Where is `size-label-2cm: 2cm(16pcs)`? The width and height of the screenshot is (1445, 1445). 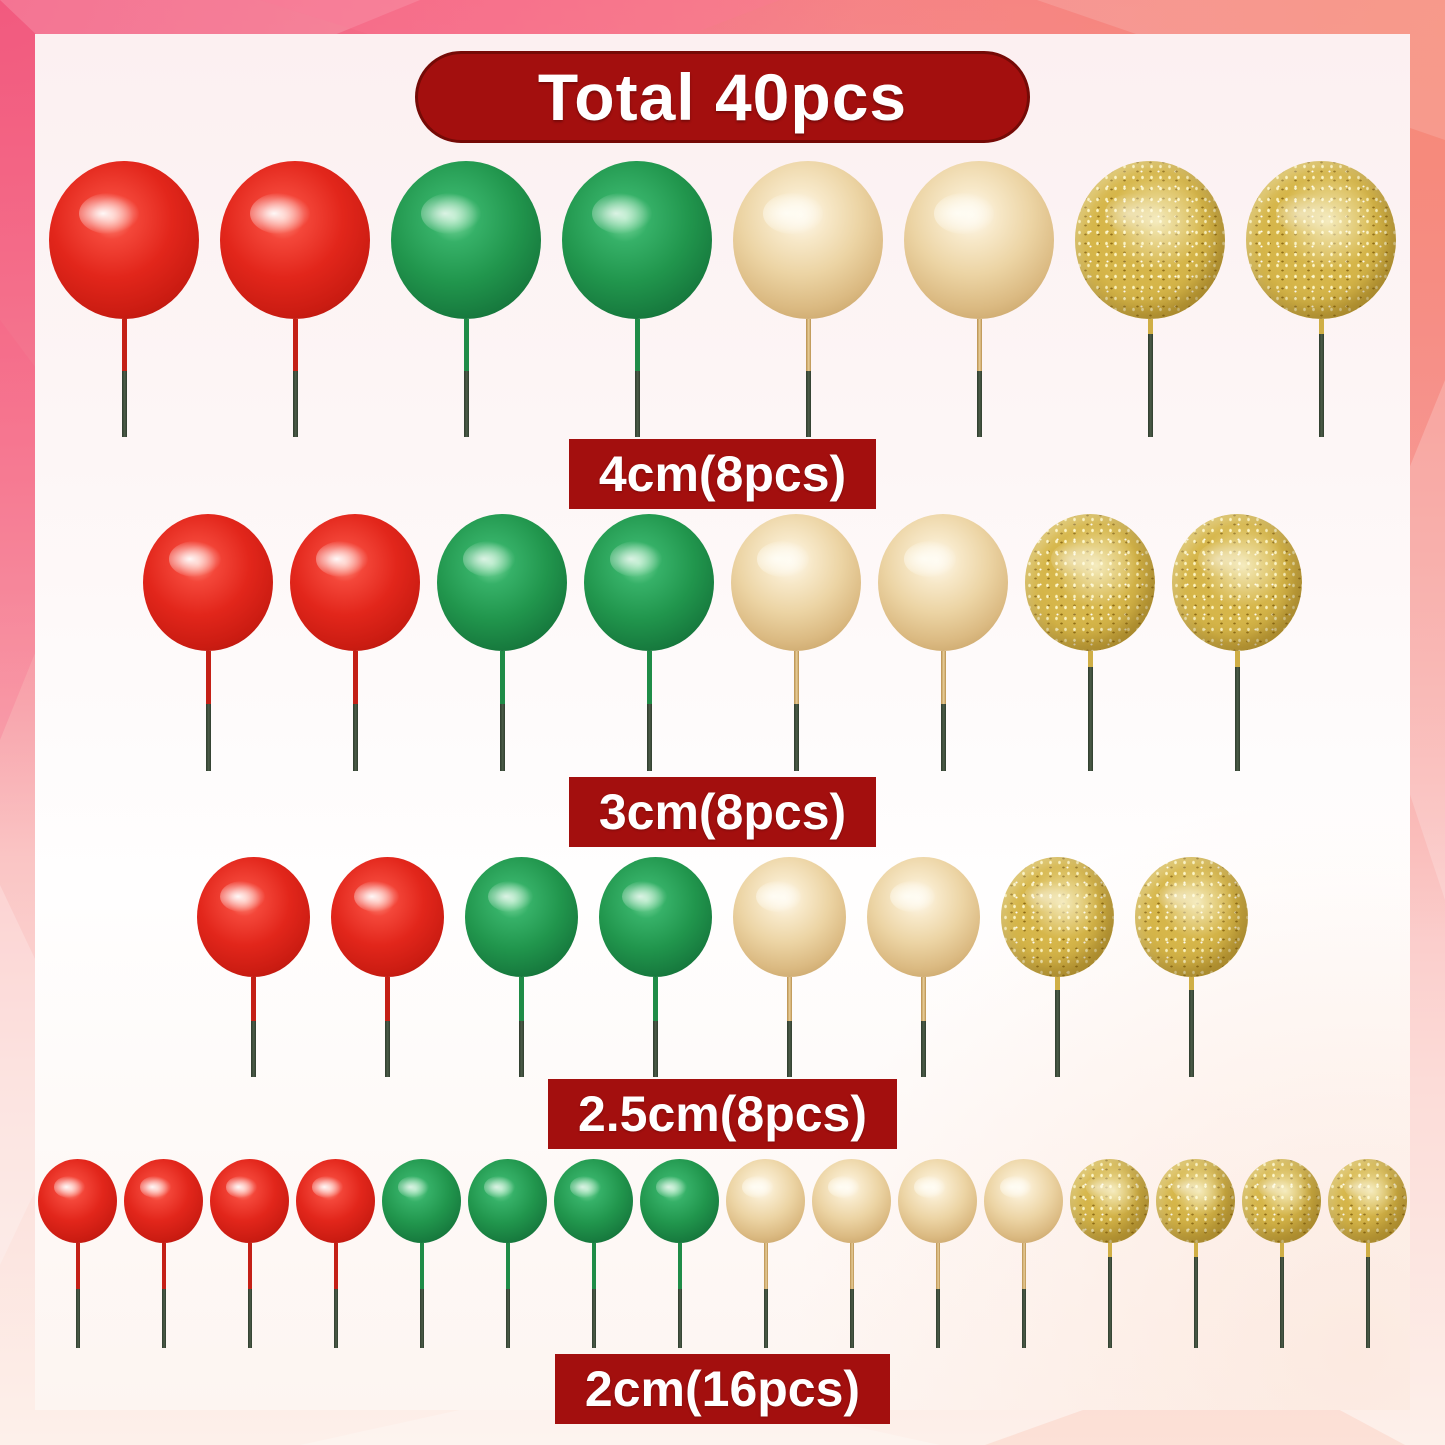 size-label-2cm: 2cm(16pcs) is located at coordinates (722, 1389).